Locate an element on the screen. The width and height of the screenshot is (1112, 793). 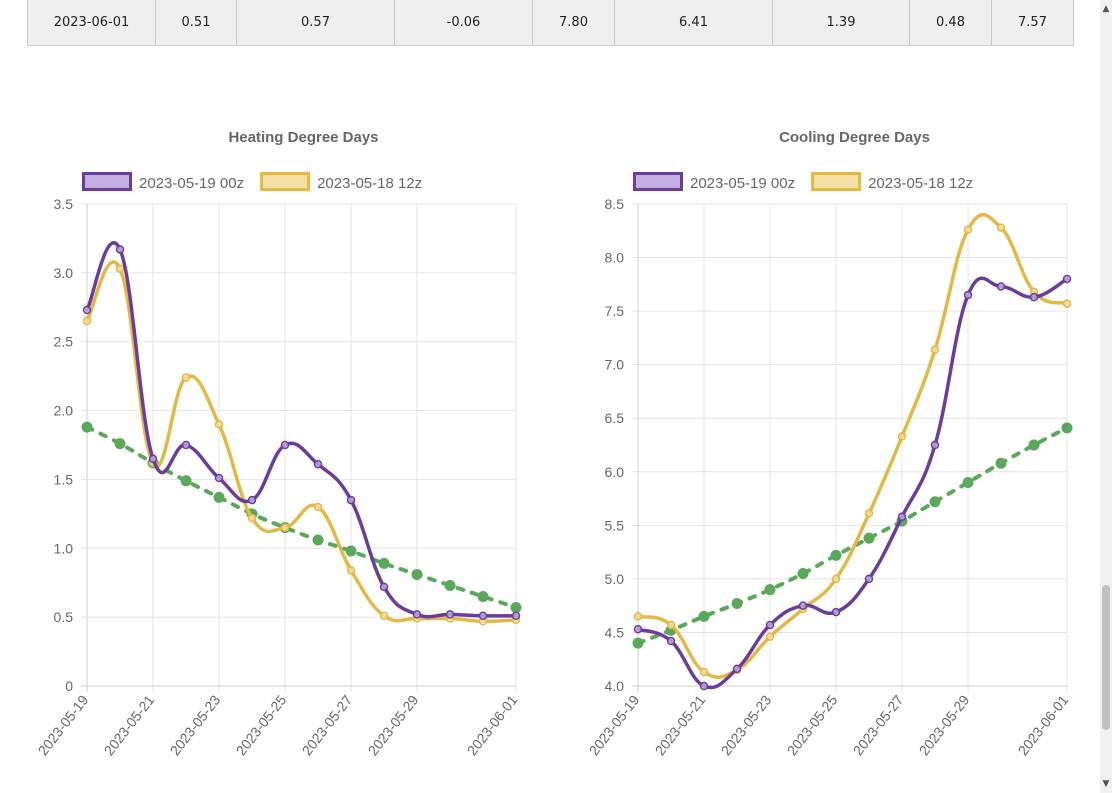
y-tick-label: 8.0 is located at coordinates (615, 258).